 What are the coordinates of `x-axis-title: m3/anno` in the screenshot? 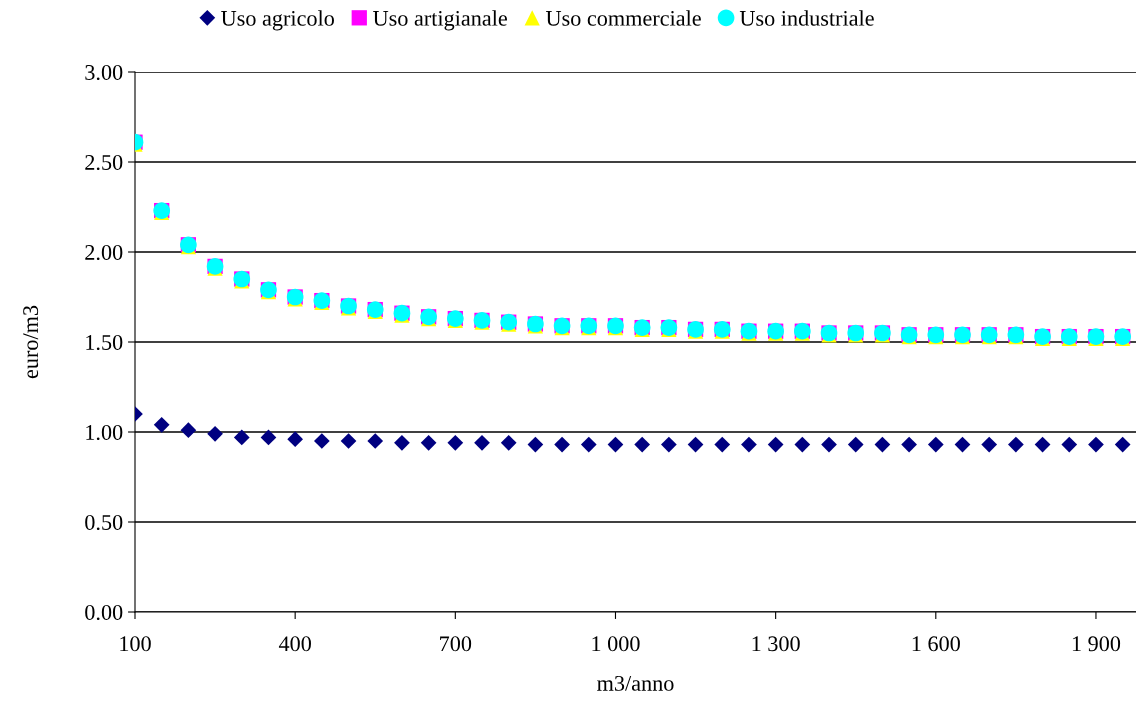 It's located at (635, 683).